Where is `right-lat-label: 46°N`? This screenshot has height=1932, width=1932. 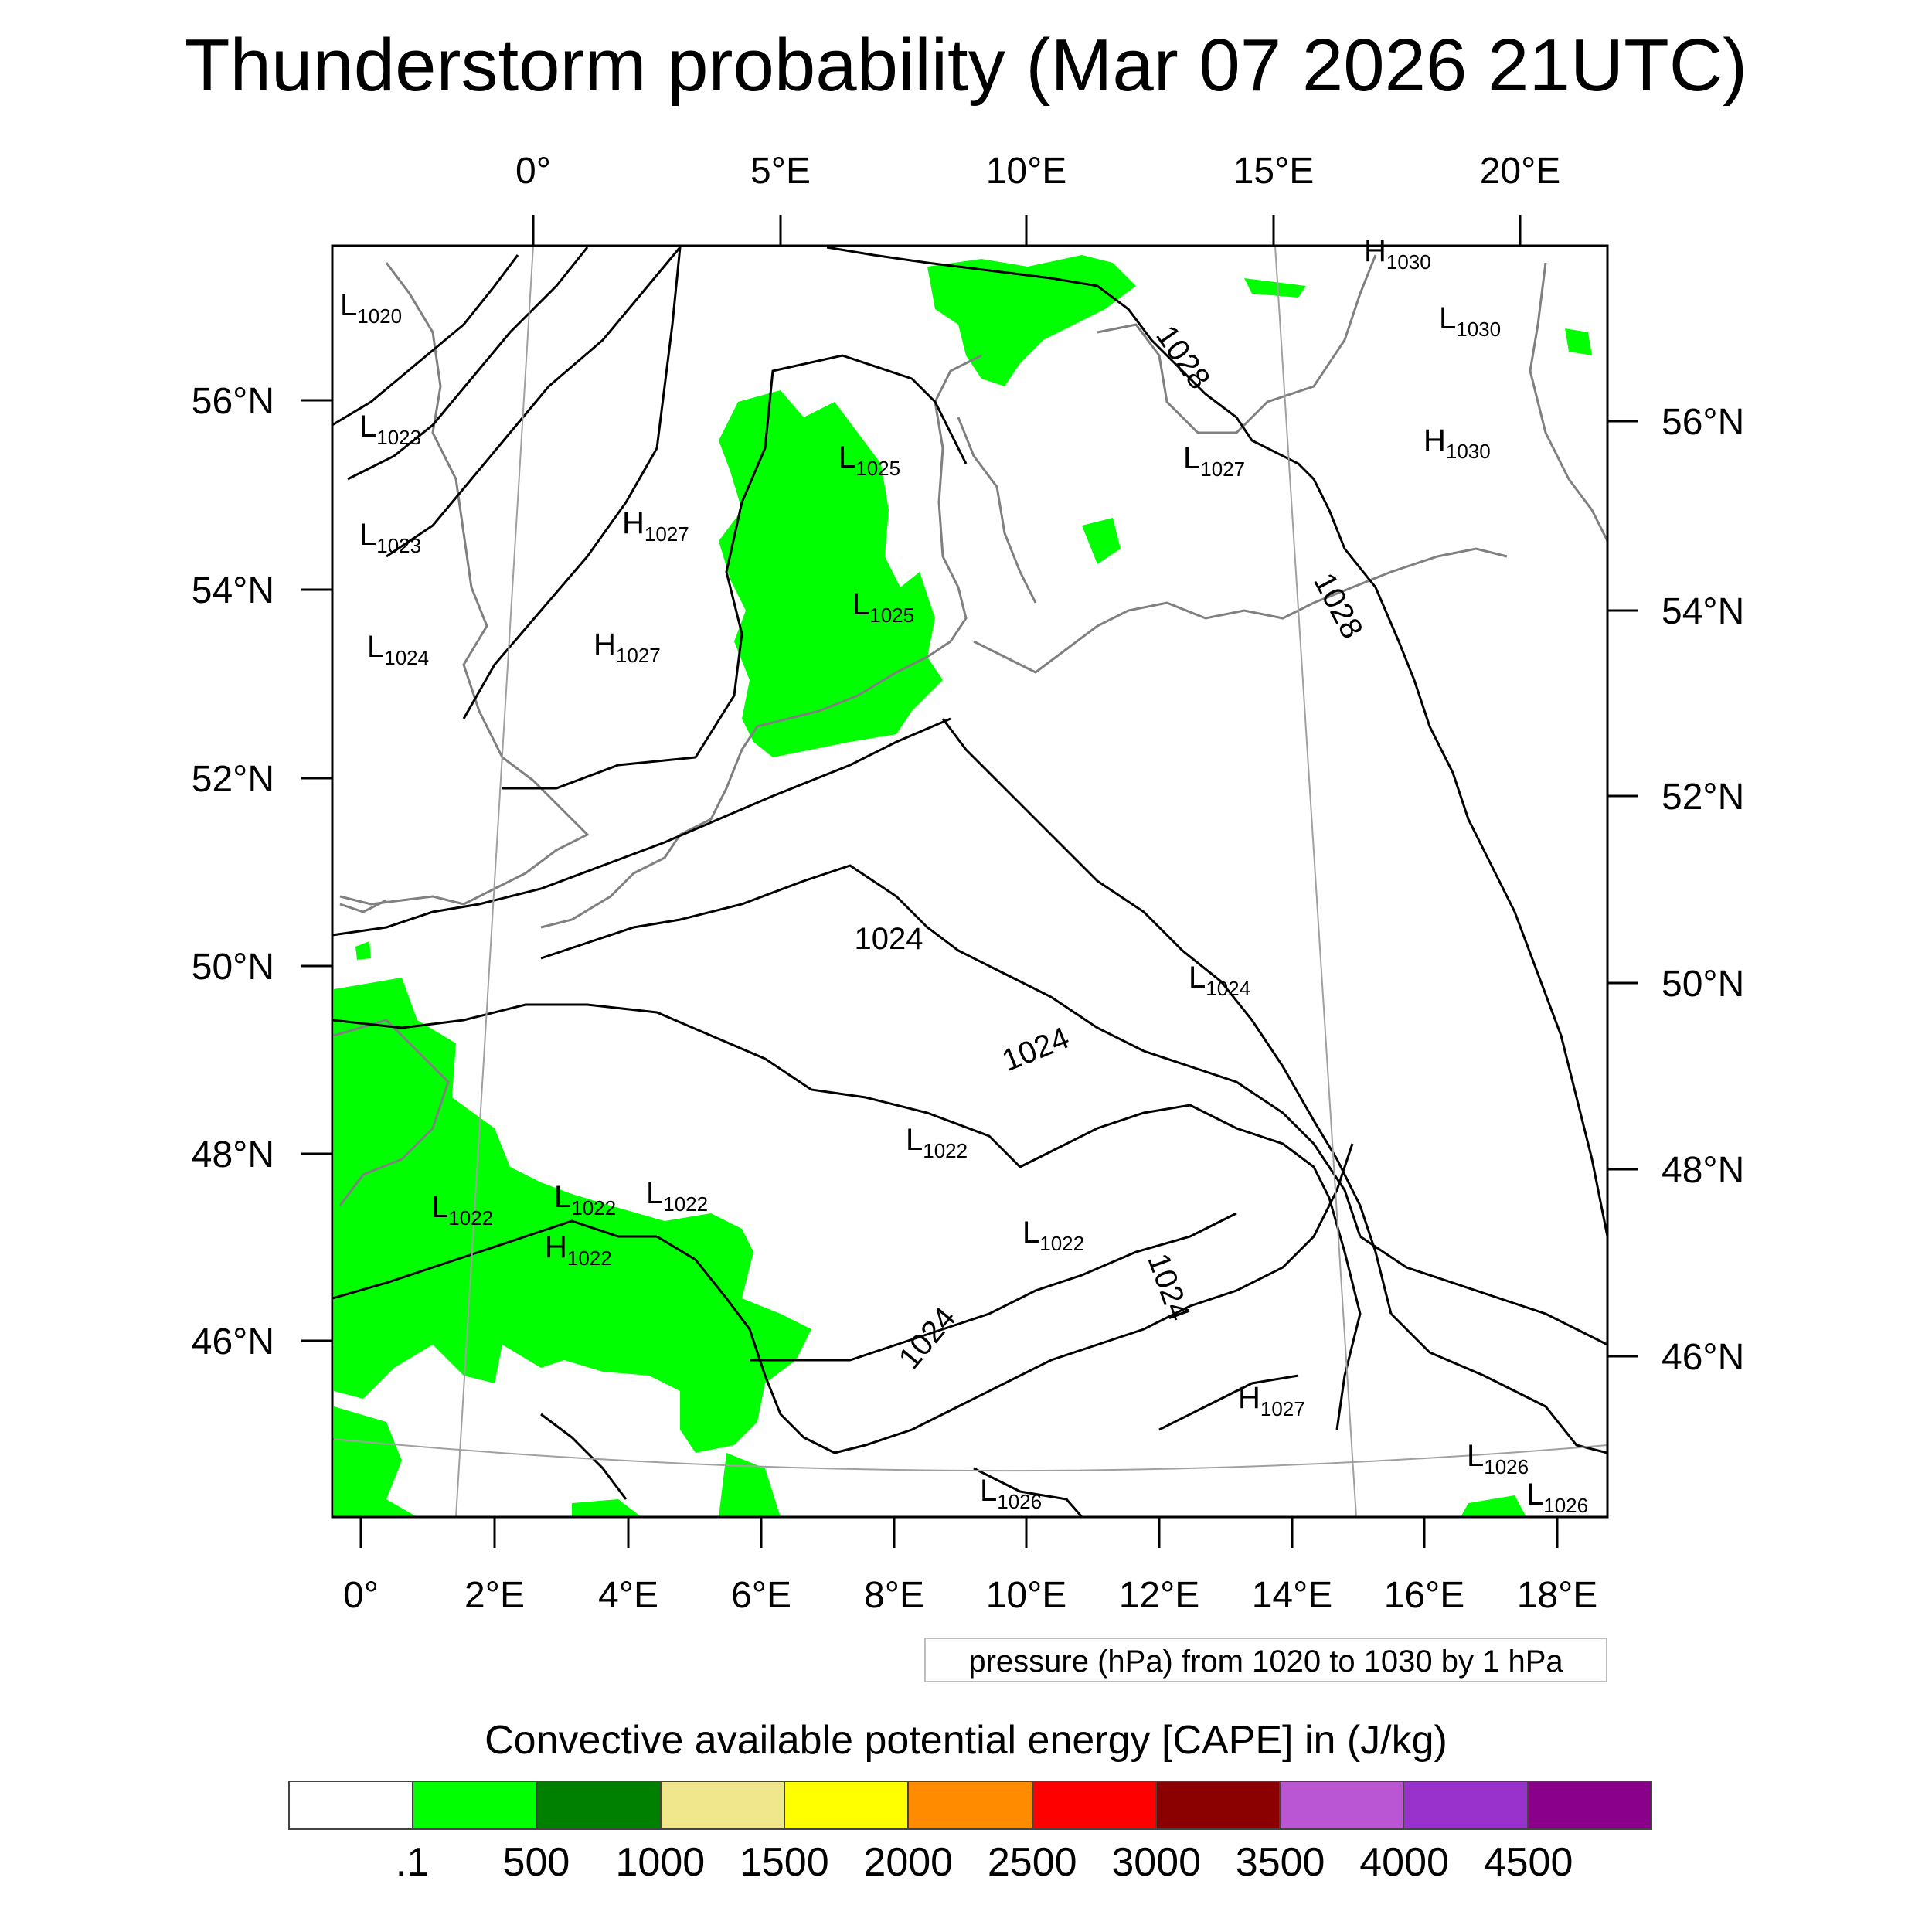 right-lat-label: 46°N is located at coordinates (1703, 1357).